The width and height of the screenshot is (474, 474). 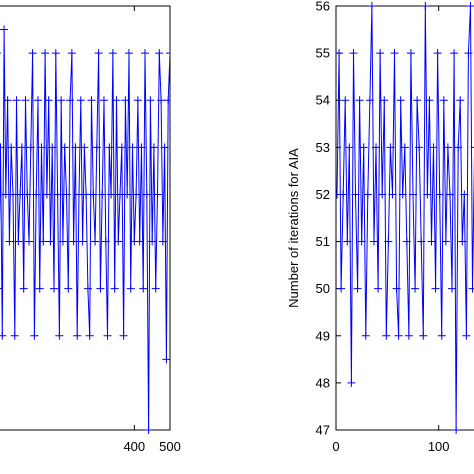 What do you see at coordinates (323, 430) in the screenshot?
I see `y-tick-label: 47` at bounding box center [323, 430].